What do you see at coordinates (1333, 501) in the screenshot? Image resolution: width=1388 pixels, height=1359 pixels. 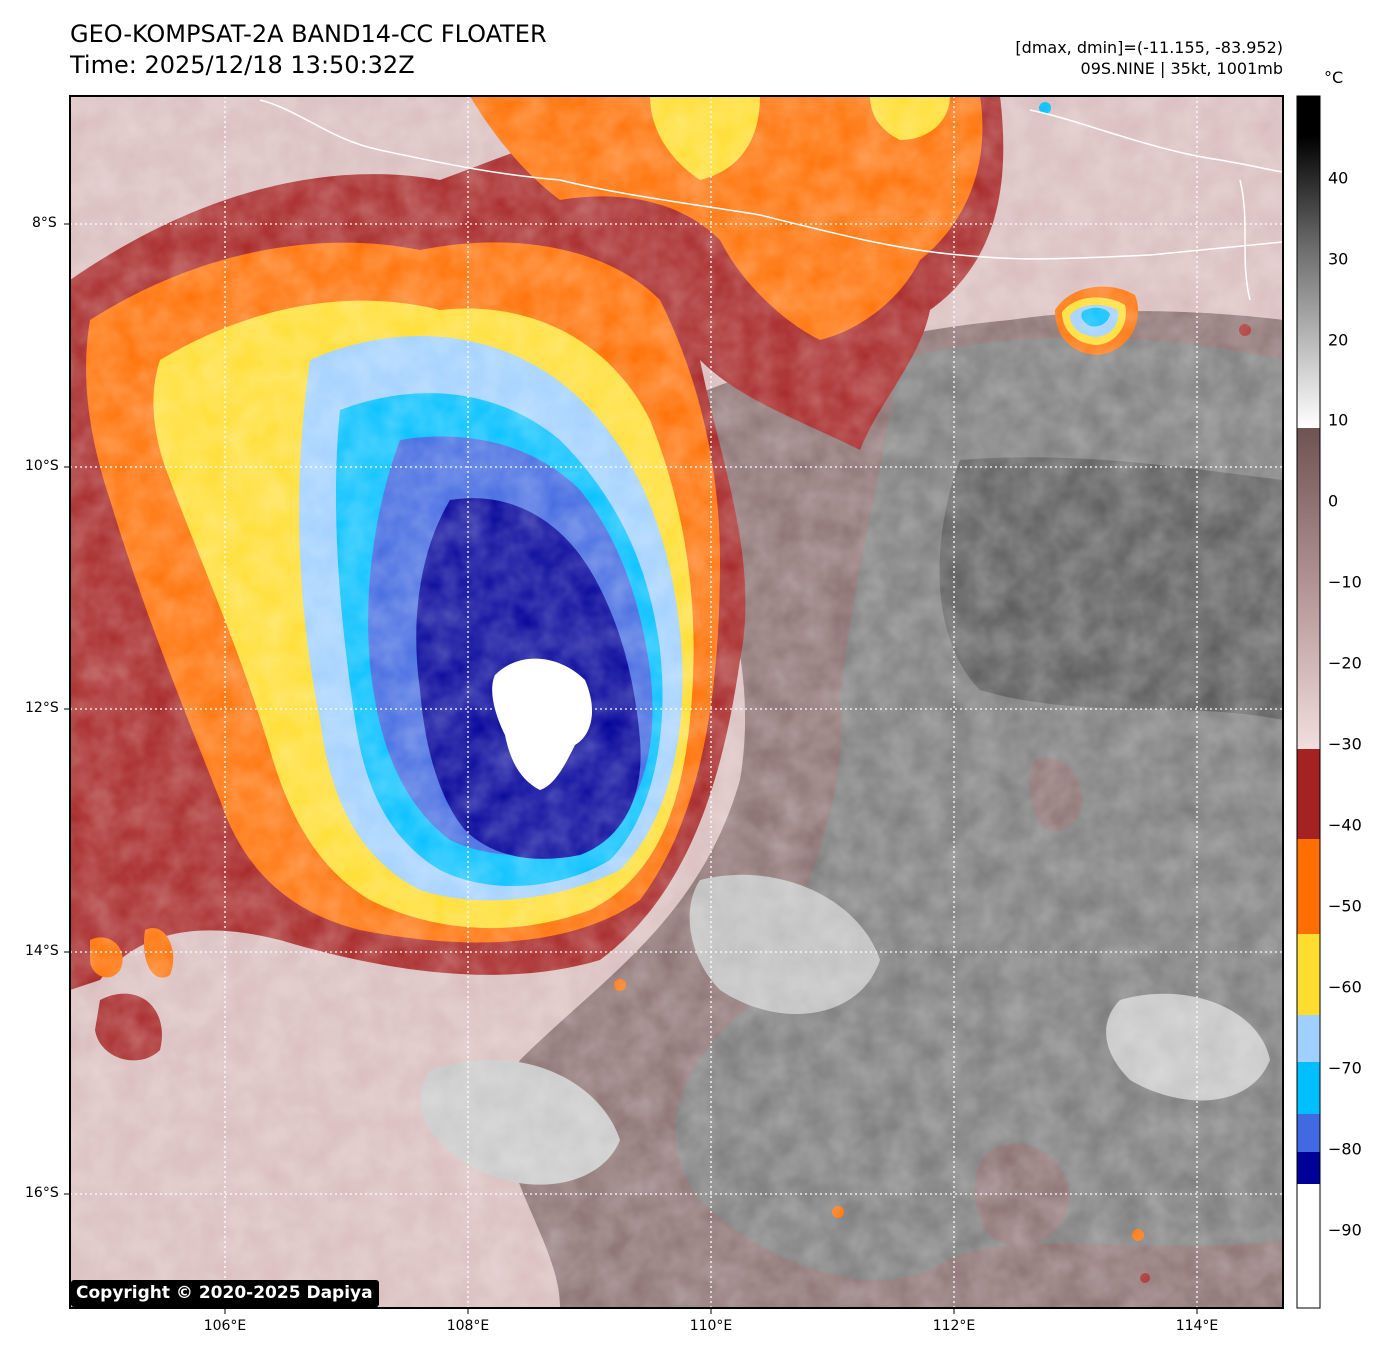 I see `colorbar-tick: 0` at bounding box center [1333, 501].